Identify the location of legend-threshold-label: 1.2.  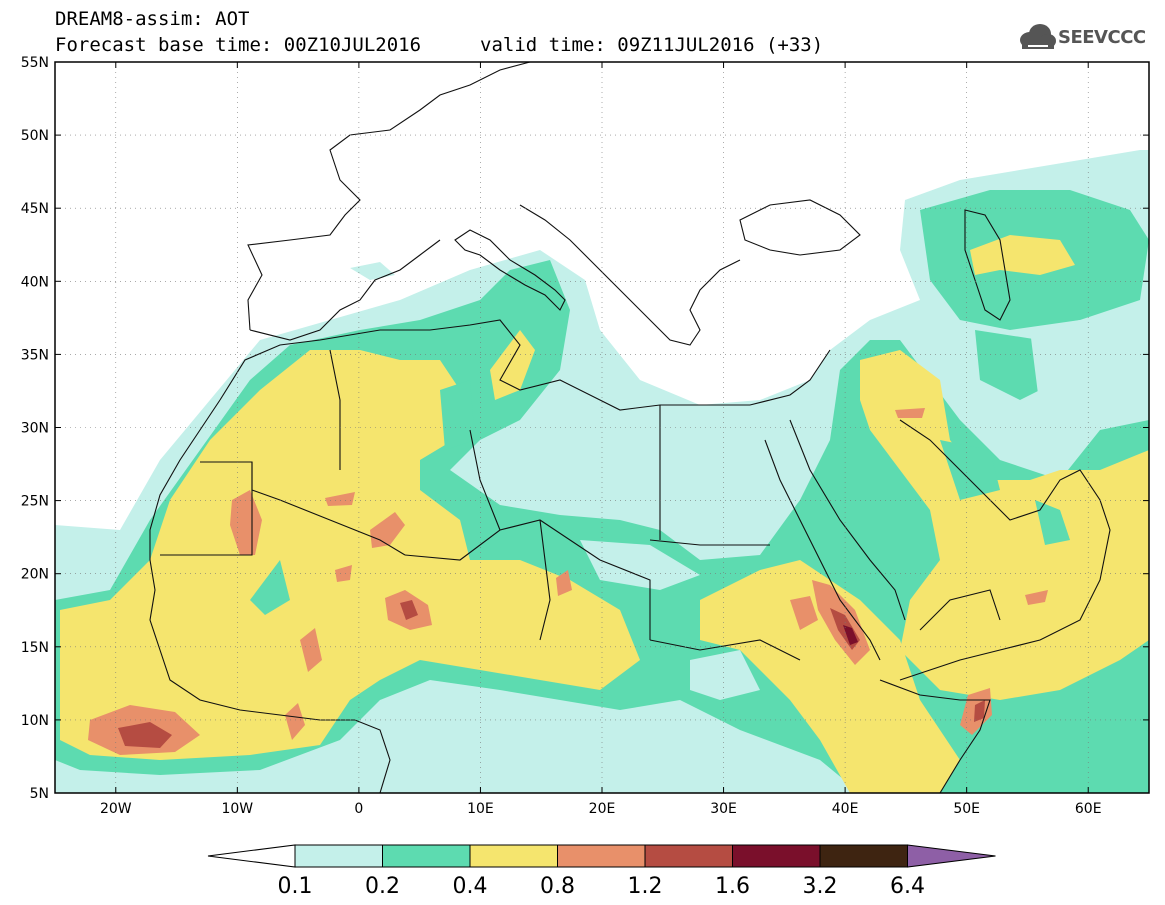
(645, 886).